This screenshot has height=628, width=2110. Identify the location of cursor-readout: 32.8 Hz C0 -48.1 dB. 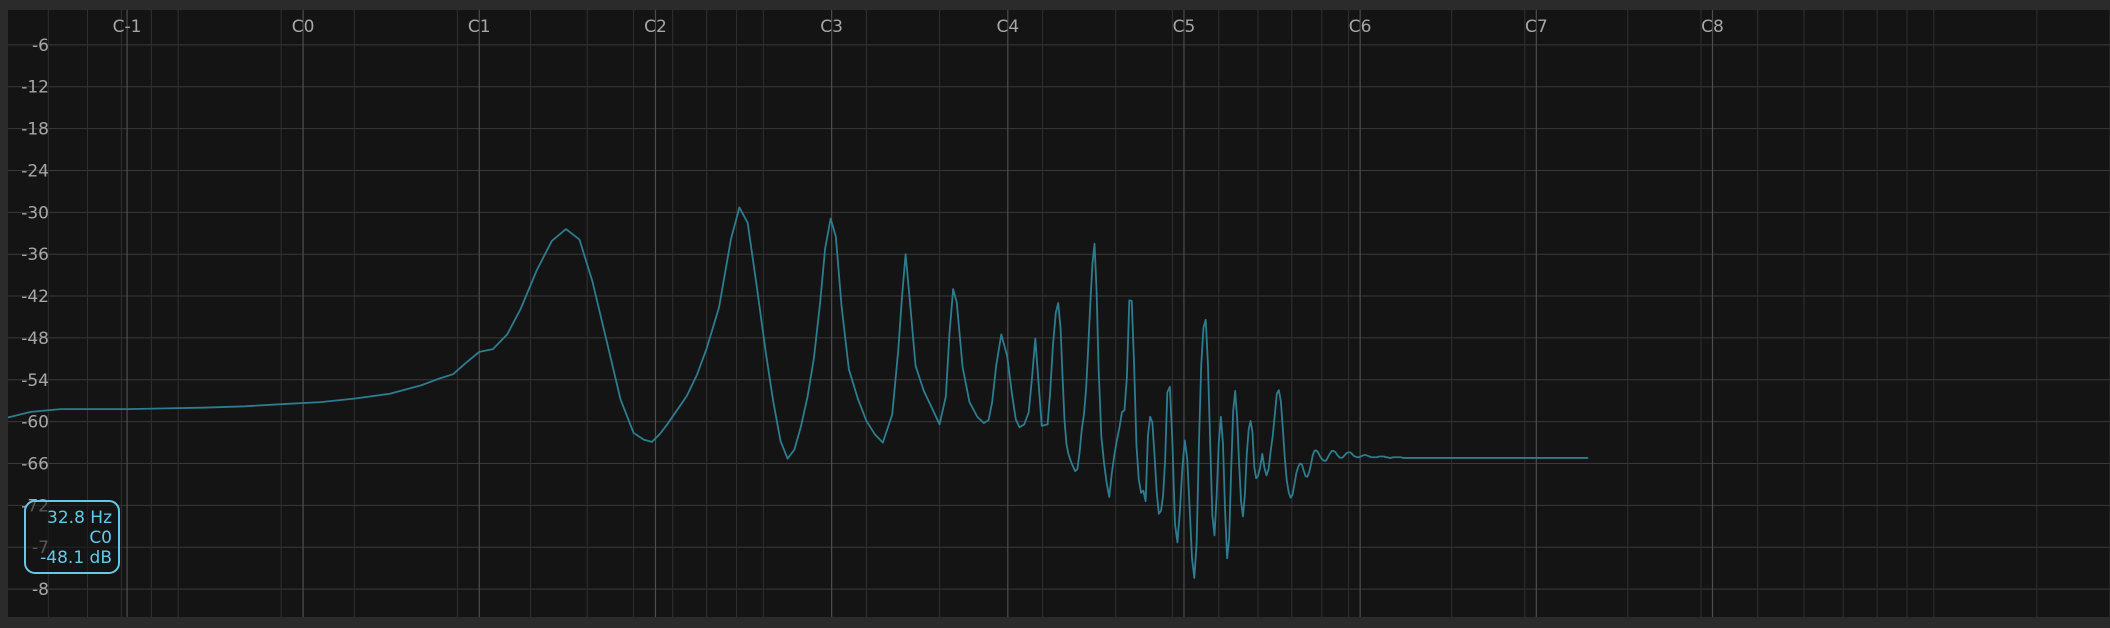
(72, 537).